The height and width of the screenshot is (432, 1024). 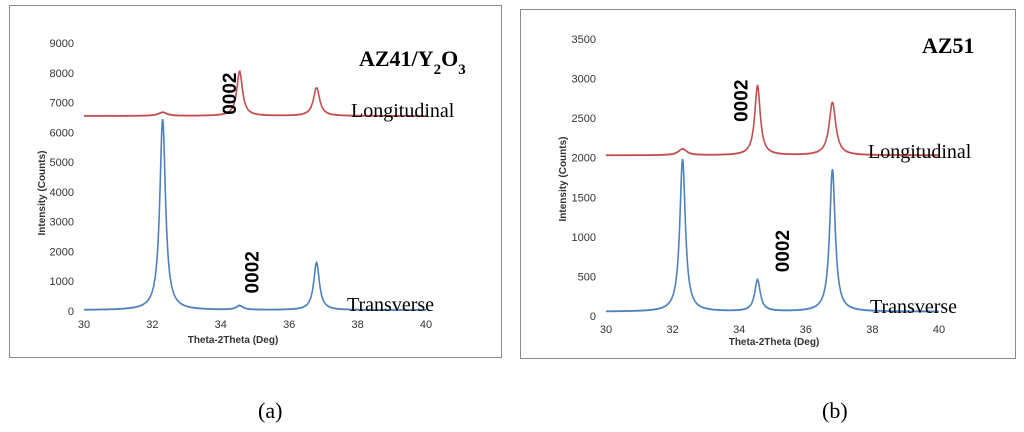 I want to click on y-tick-label: 6000, so click(x=62, y=133).